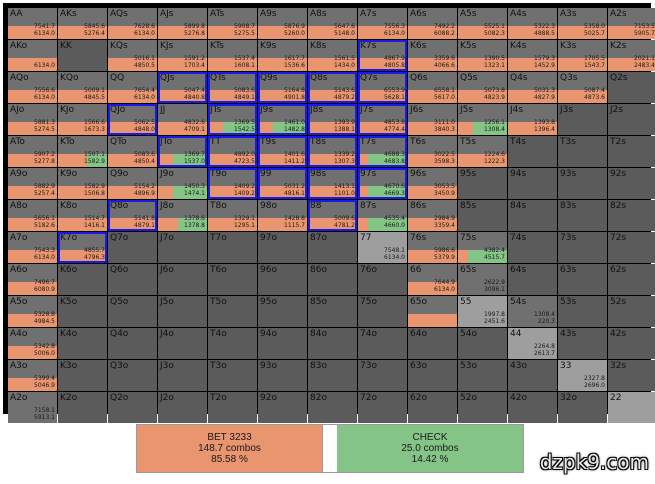 This screenshot has height=484, width=655. Describe the element at coordinates (332, 311) in the screenshot. I see `hand-cell-85o: 85o` at that location.